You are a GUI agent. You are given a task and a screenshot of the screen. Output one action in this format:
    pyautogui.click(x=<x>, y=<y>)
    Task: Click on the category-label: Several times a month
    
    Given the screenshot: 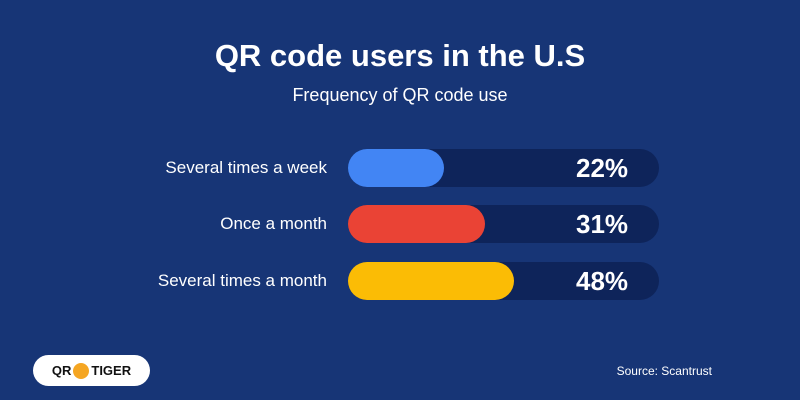 What is the action you would take?
    pyautogui.click(x=242, y=280)
    